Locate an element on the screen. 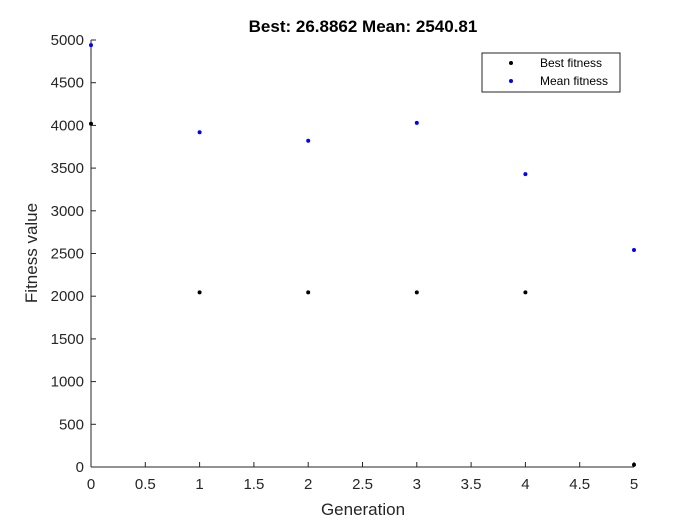 This screenshot has height=525, width=700. legend: Best fitness Mean fitness is located at coordinates (551, 72).